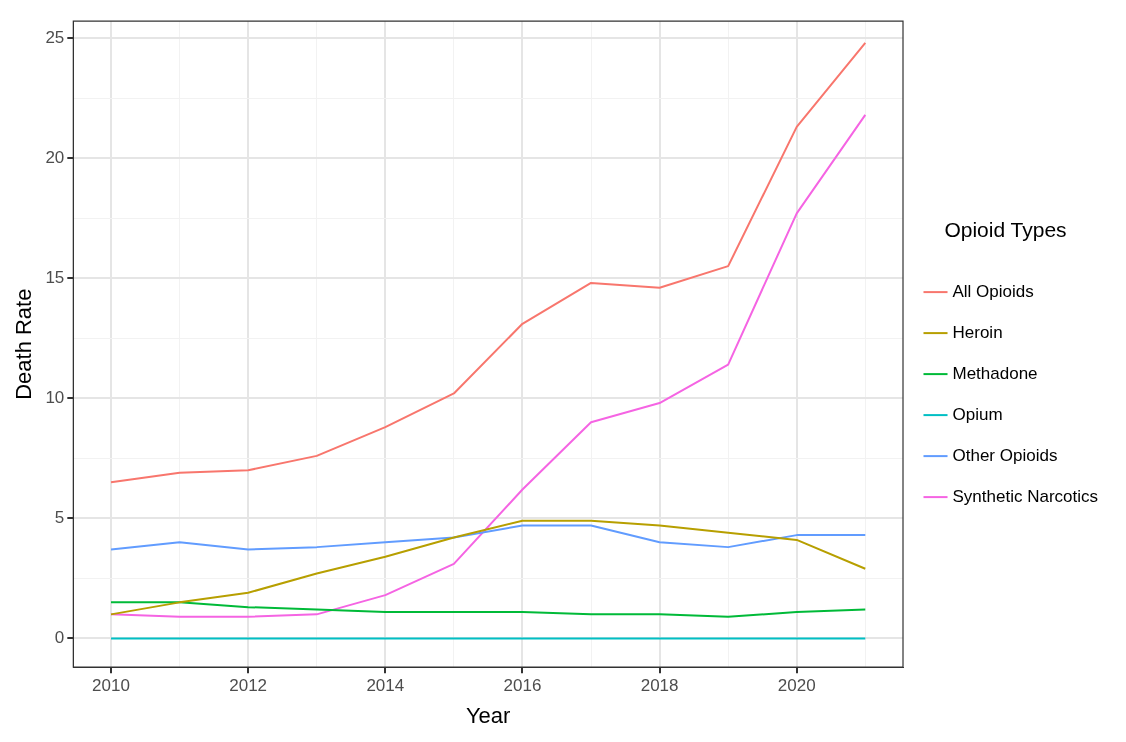 This screenshot has height=742, width=1126. I want to click on legend-label: Other Opioids, so click(1005, 455).